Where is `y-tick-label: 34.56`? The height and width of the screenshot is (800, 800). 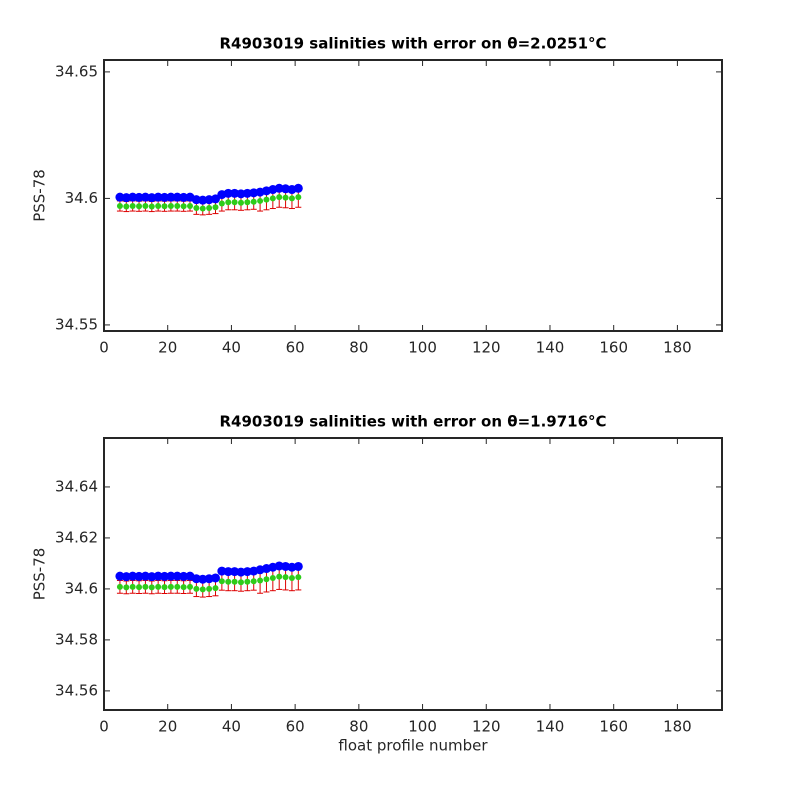 y-tick-label: 34.56 is located at coordinates (76, 690).